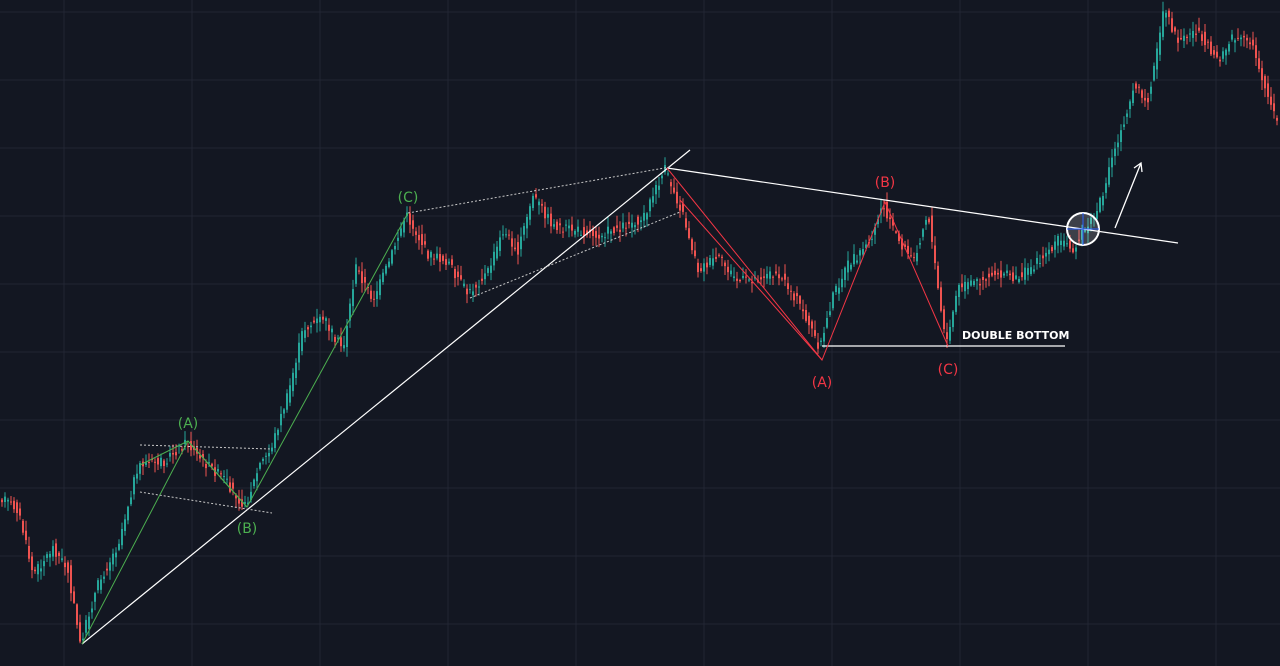 The height and width of the screenshot is (666, 1280). What do you see at coordinates (948, 370) in the screenshot?
I see `red-wave-label-c: (C)` at bounding box center [948, 370].